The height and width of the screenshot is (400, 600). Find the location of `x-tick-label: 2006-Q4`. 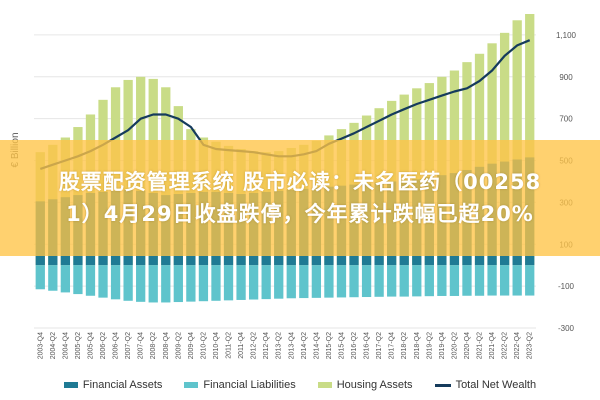

x-tick-label: 2006-Q4 is located at coordinates (116, 345).